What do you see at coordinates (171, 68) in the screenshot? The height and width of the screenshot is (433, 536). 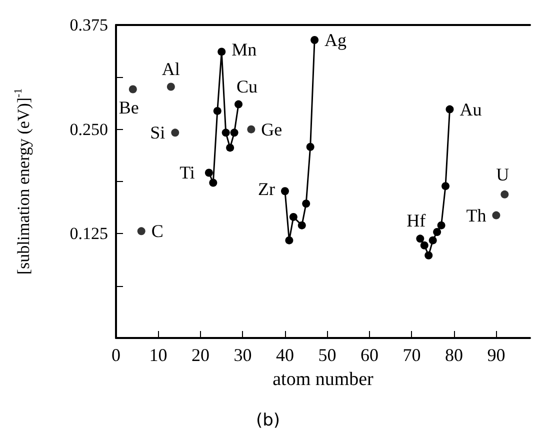 I see `annotation: Al` at bounding box center [171, 68].